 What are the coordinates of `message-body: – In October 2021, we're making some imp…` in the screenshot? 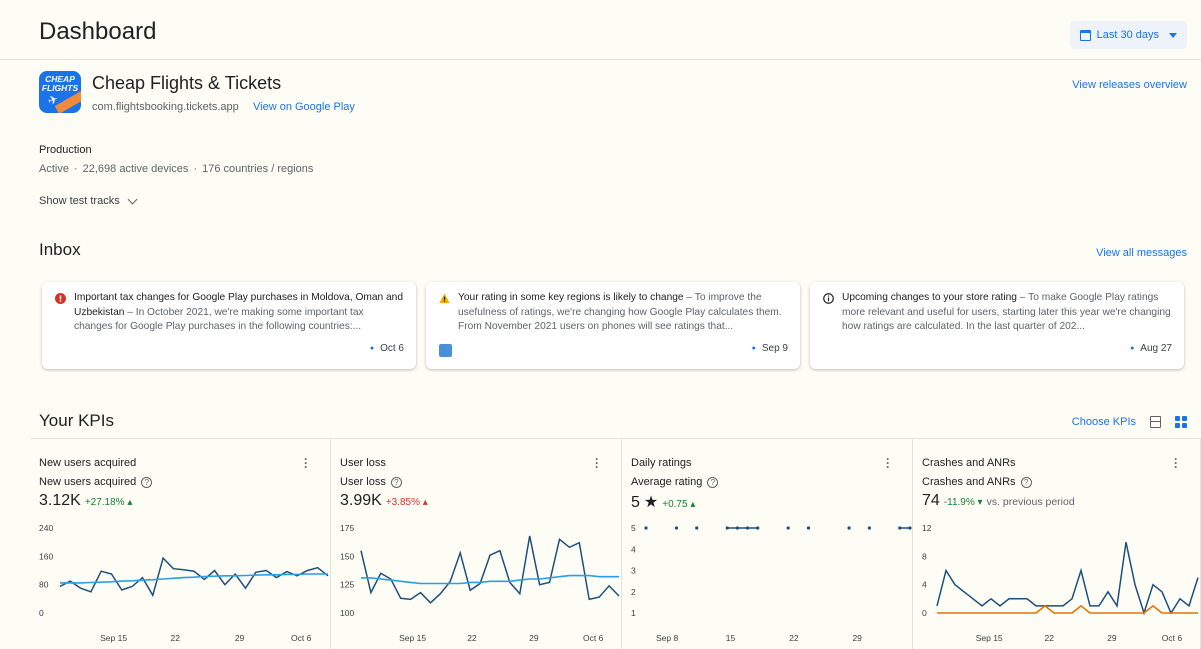 It's located at (219, 319).